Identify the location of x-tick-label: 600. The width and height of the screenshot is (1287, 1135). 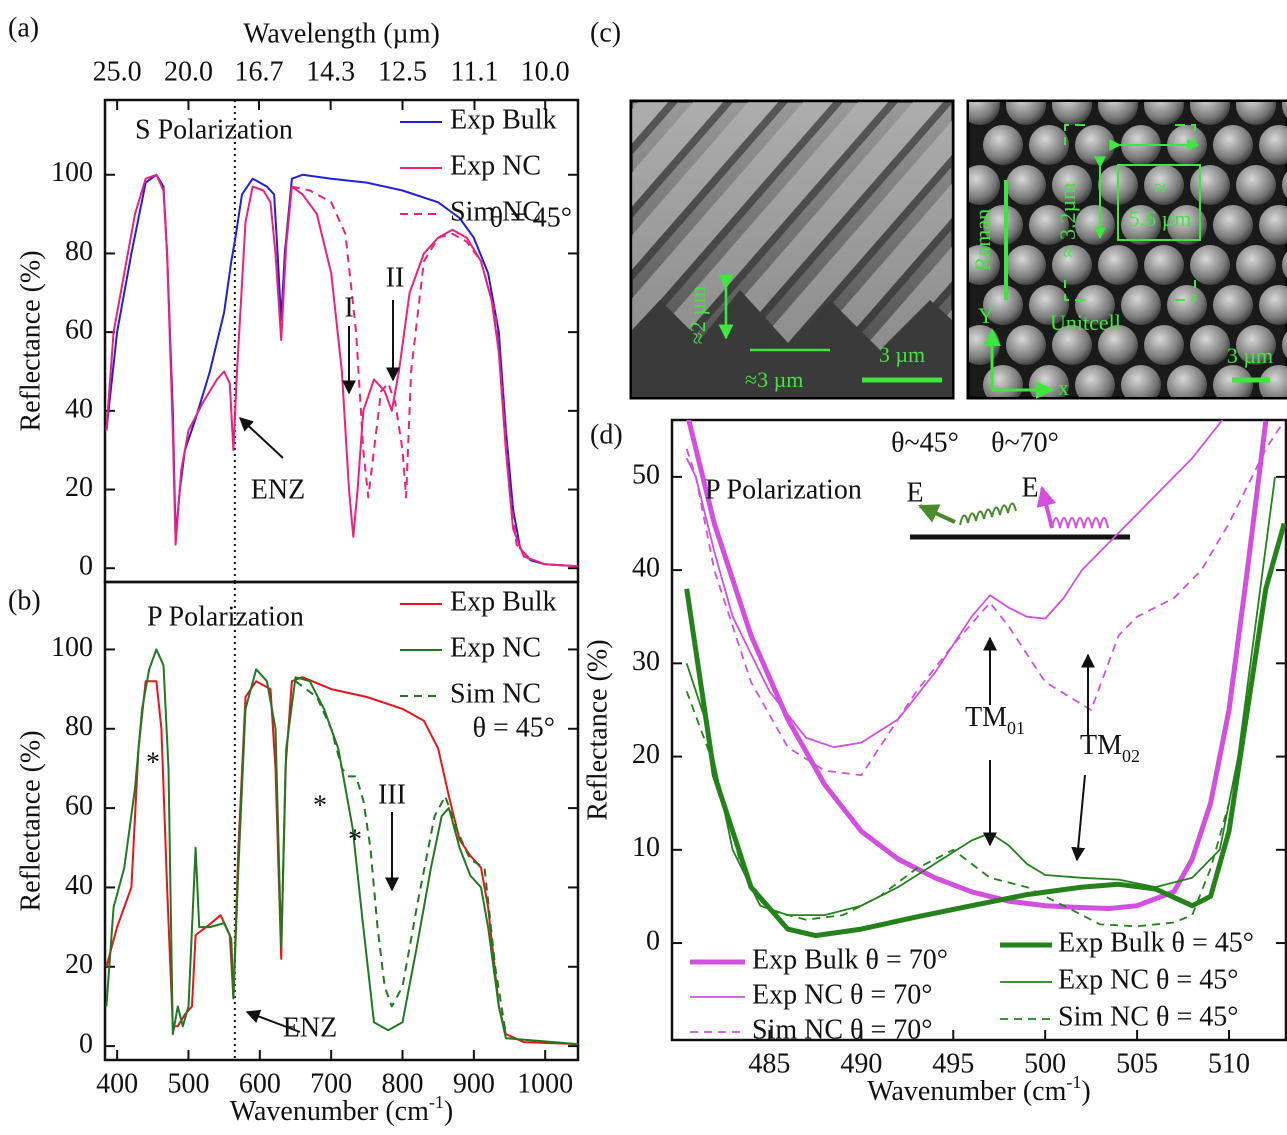
(260, 1083).